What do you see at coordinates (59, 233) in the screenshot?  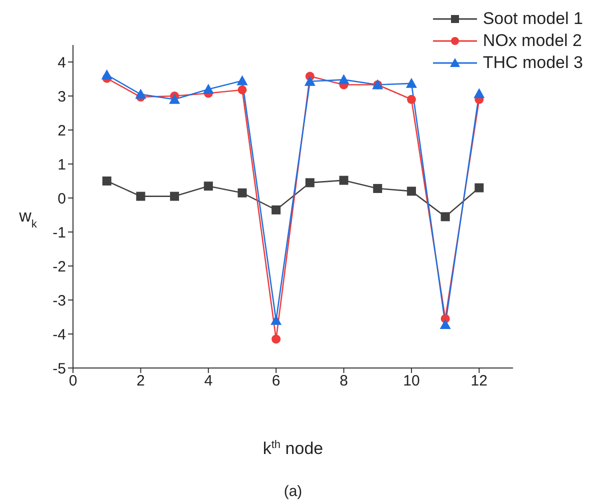 I see `y-tick-label: -1` at bounding box center [59, 233].